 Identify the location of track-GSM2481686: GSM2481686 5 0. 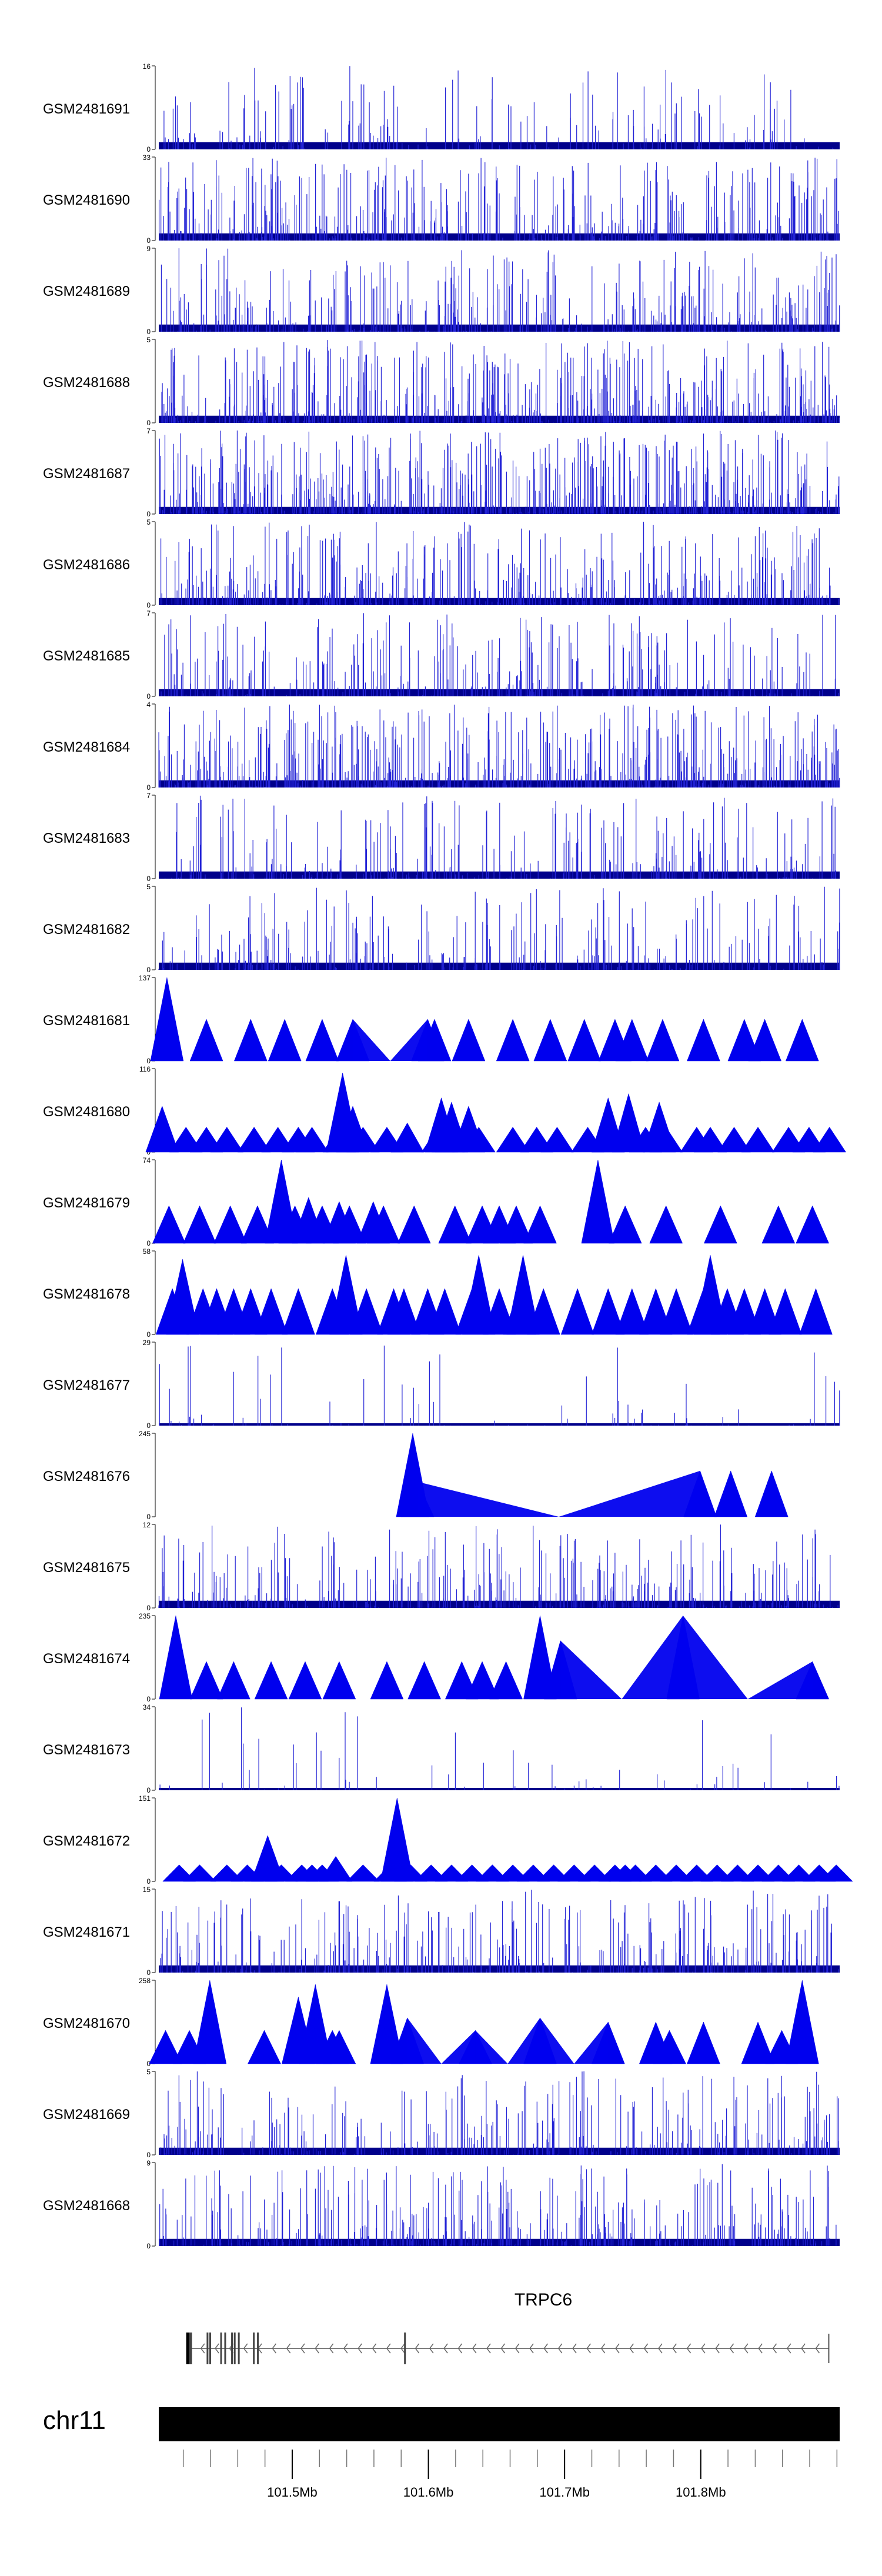
(441, 563).